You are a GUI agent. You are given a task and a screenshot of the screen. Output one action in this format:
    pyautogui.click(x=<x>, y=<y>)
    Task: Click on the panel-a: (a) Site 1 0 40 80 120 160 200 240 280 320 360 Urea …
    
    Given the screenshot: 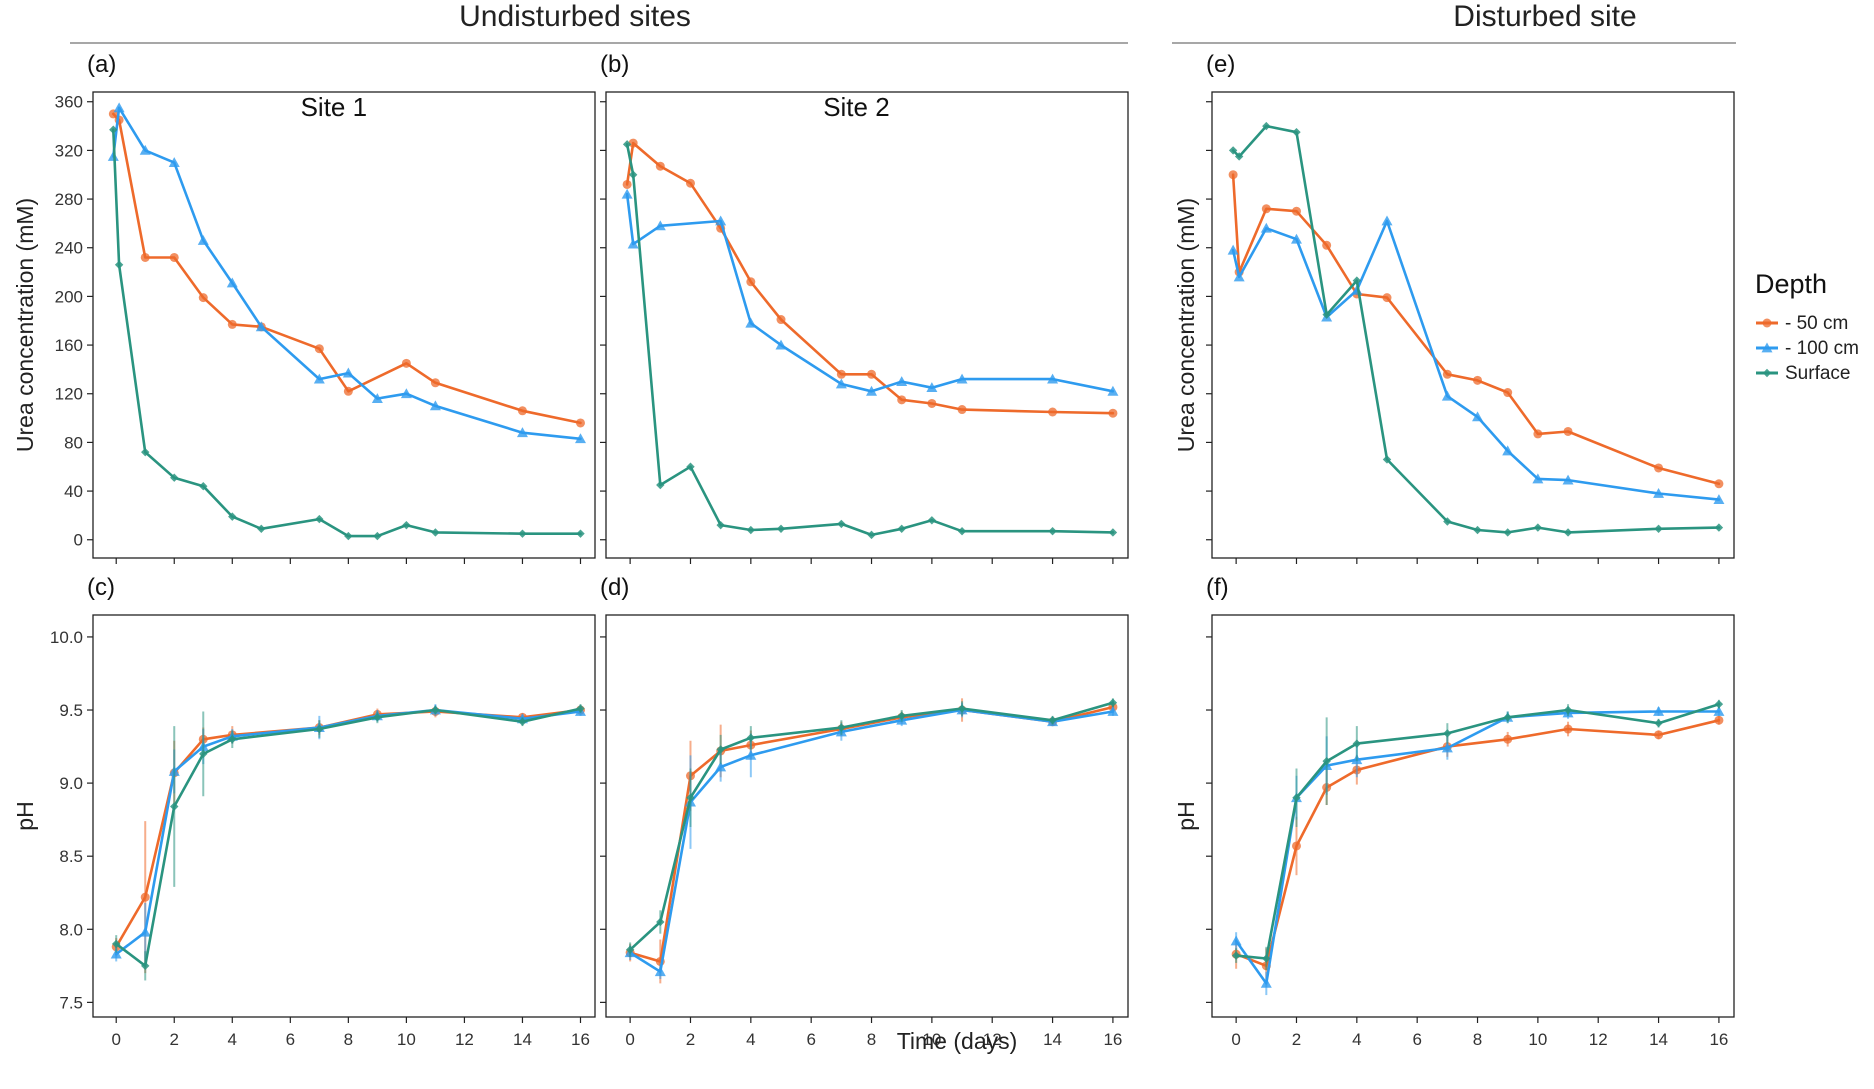 What is the action you would take?
    pyautogui.click(x=304, y=307)
    